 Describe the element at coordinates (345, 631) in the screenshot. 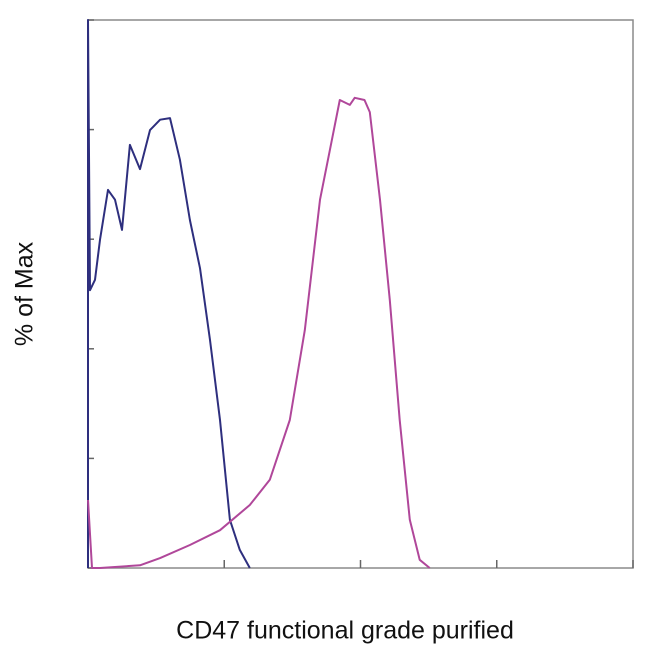

I see `x-axis-label: CD47 functional grade purified` at that location.